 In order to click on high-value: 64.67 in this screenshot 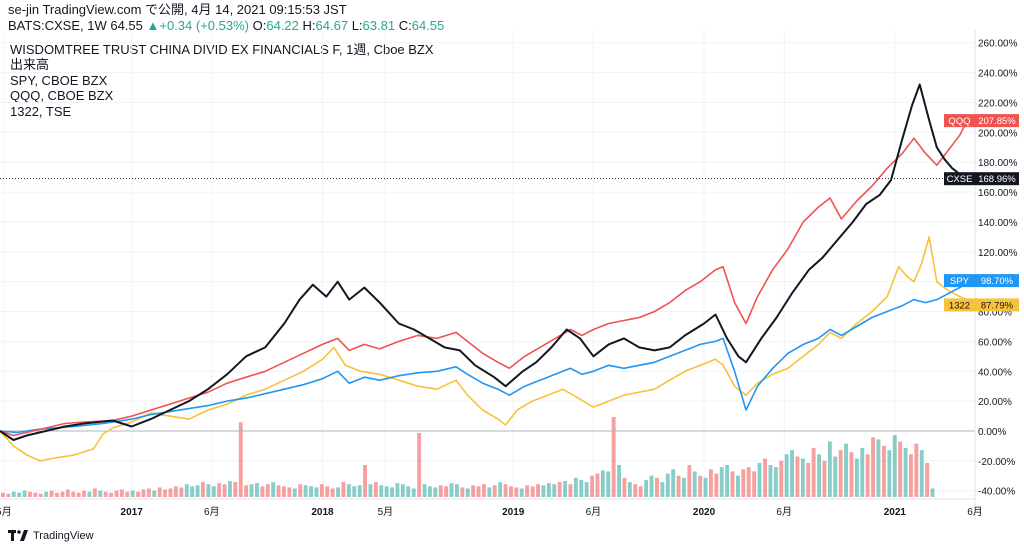, I will do `click(332, 25)`.